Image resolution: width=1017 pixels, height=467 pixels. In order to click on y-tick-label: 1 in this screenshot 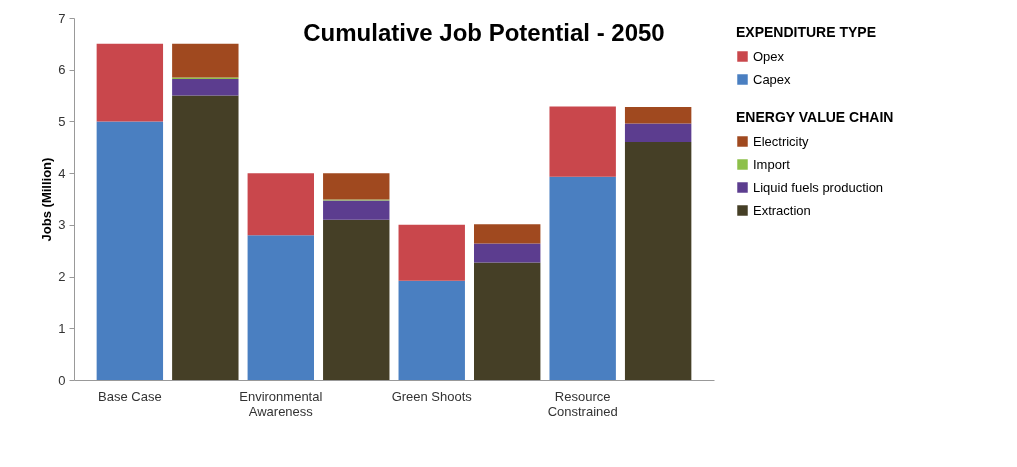, I will do `click(62, 328)`.